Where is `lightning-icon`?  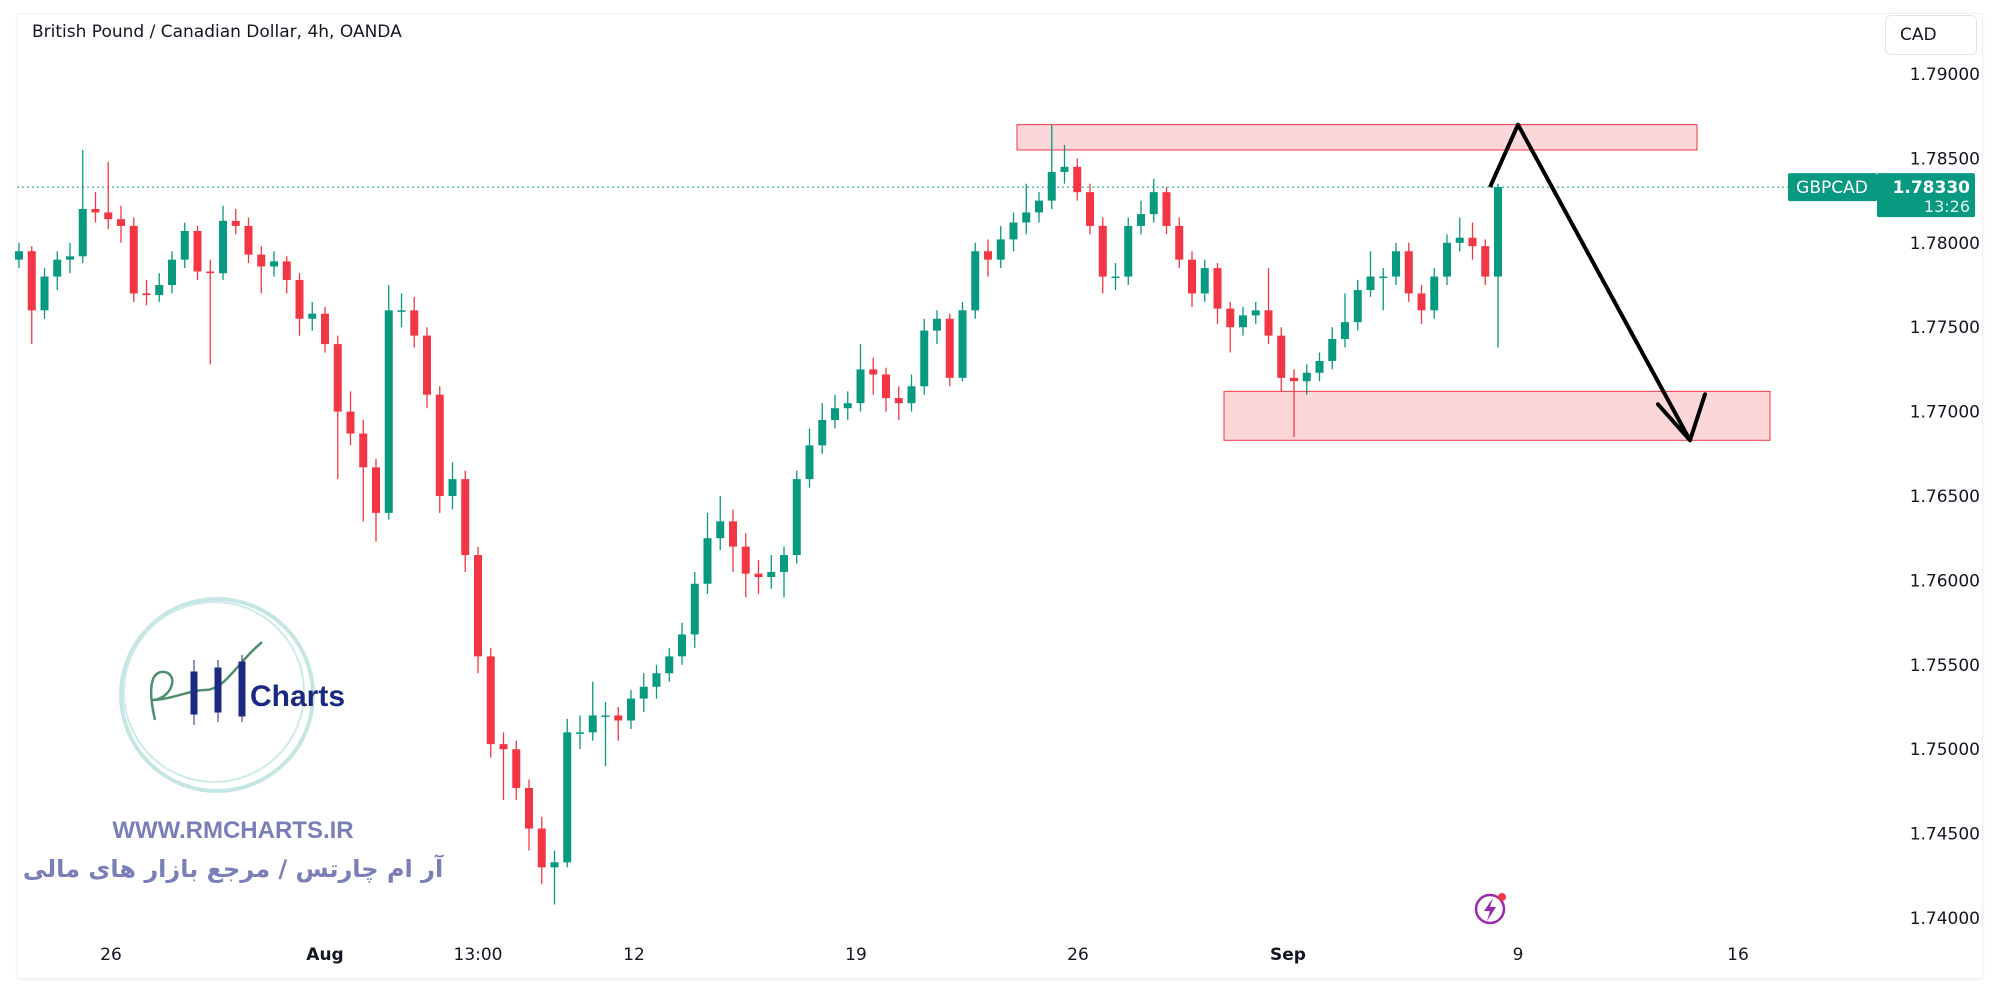
lightning-icon is located at coordinates (1490, 909).